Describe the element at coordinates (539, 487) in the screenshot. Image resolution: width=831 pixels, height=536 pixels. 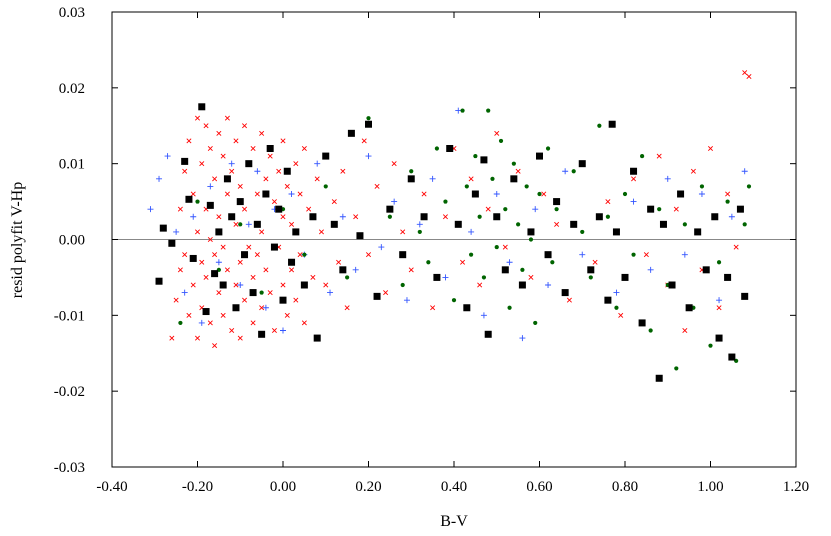
I see `x-tick-label-5: 0.60` at that location.